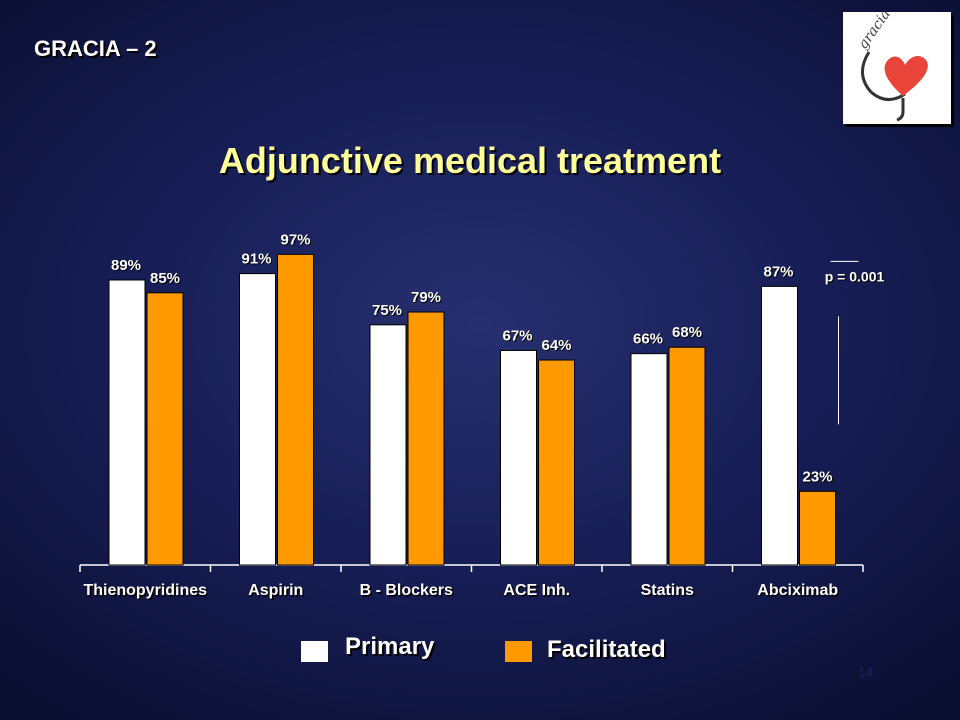  I want to click on slide-label: GRACIA – 2, so click(95, 48).